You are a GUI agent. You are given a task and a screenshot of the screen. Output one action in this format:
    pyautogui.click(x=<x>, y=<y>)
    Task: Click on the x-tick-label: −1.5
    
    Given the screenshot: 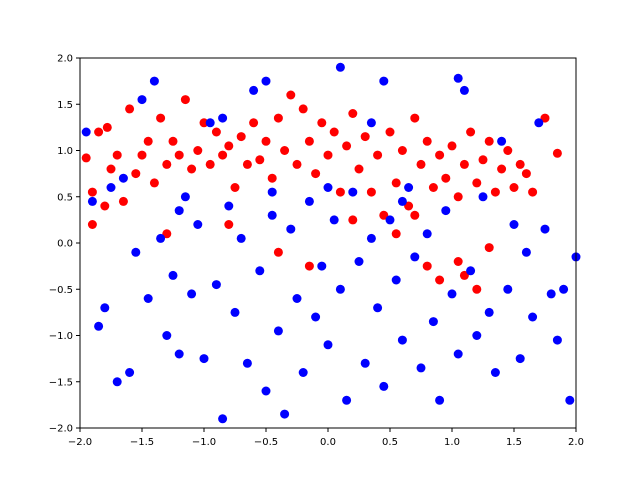 What is the action you would take?
    pyautogui.click(x=142, y=442)
    